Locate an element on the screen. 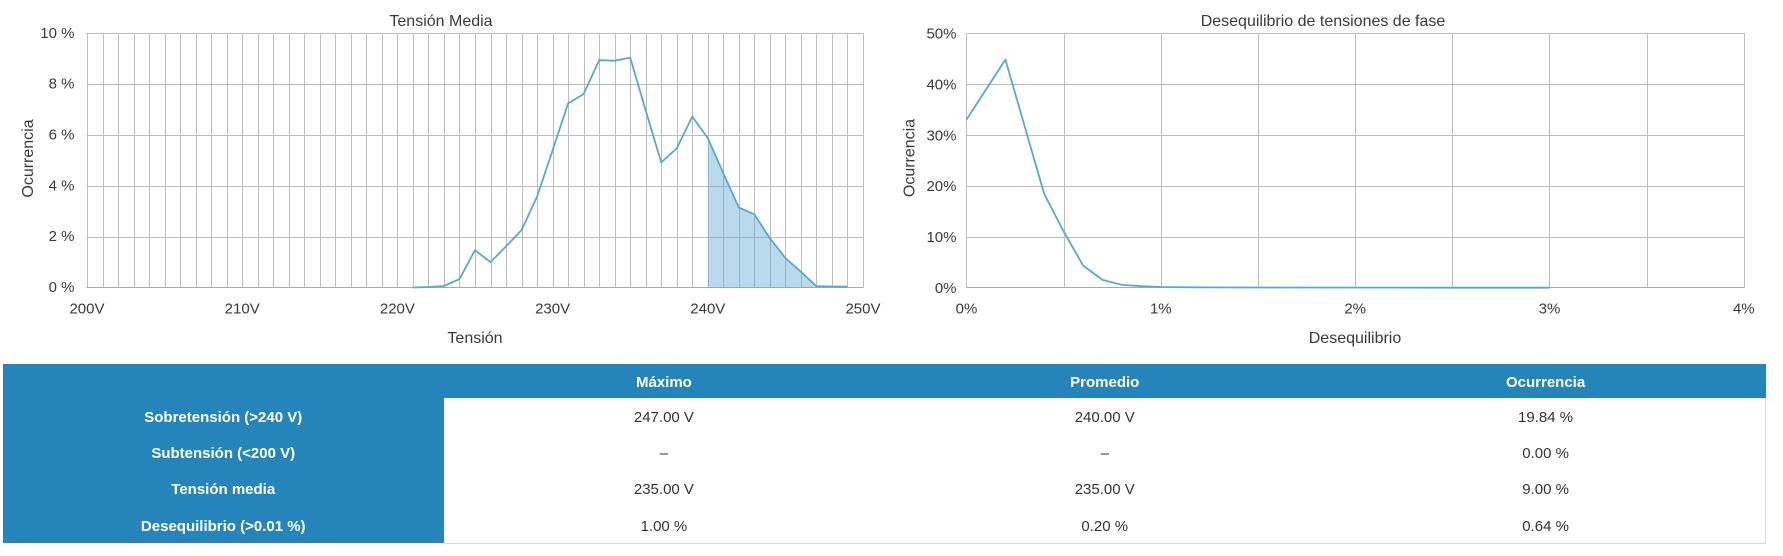  svg-text: 4 % is located at coordinates (62, 185).